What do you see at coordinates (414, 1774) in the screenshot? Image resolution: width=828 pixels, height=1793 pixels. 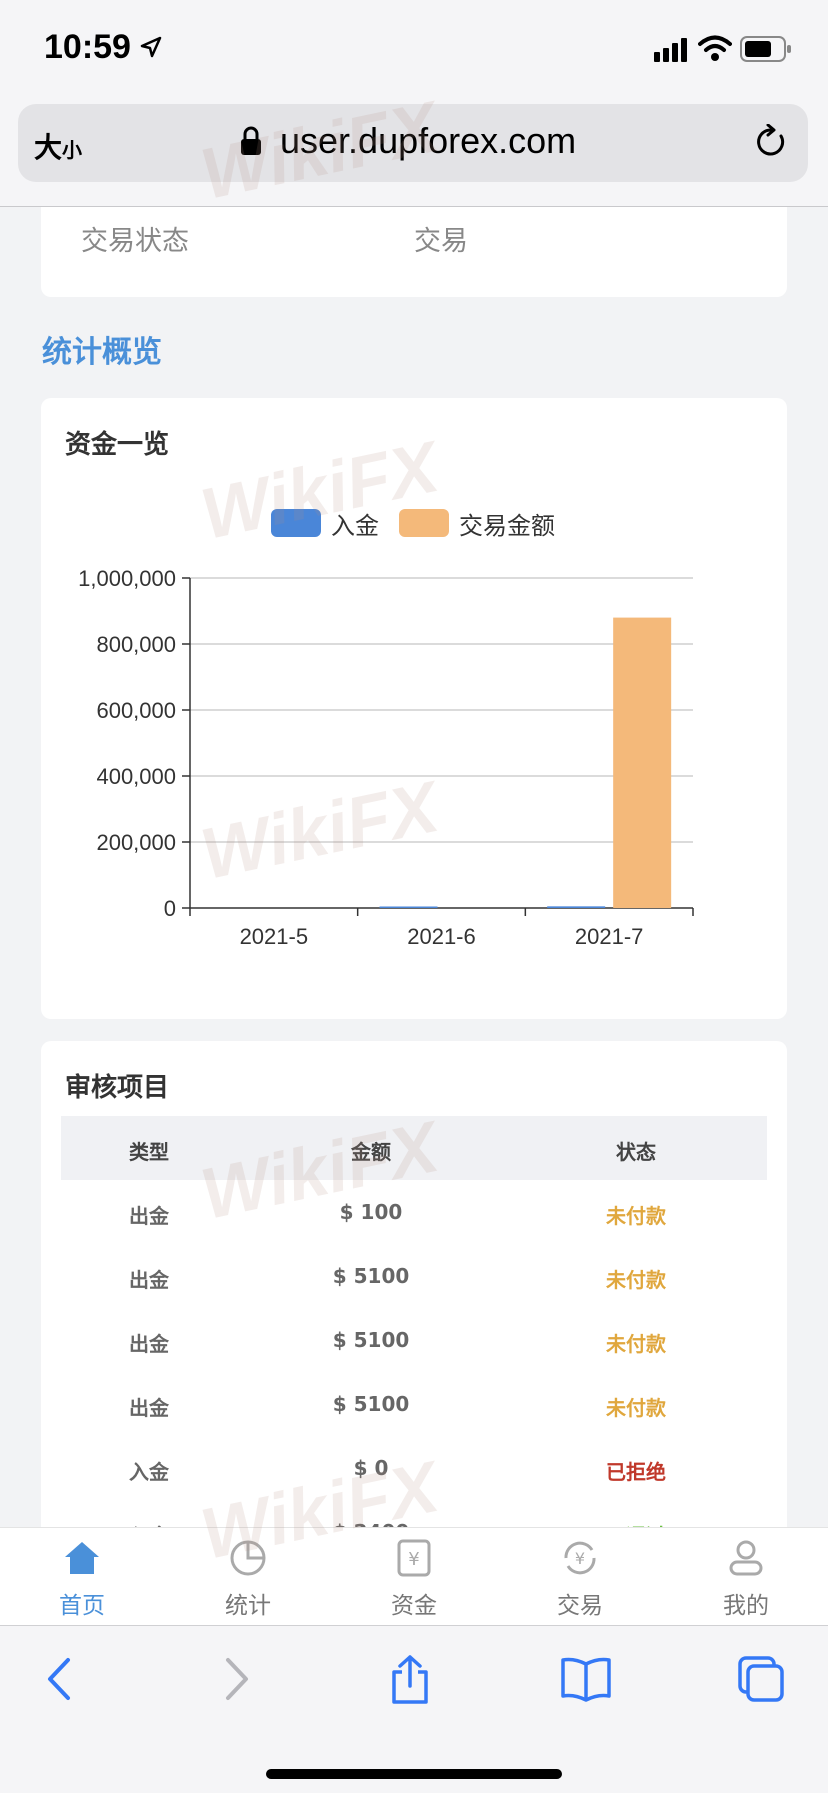 I see `home-indicator` at bounding box center [414, 1774].